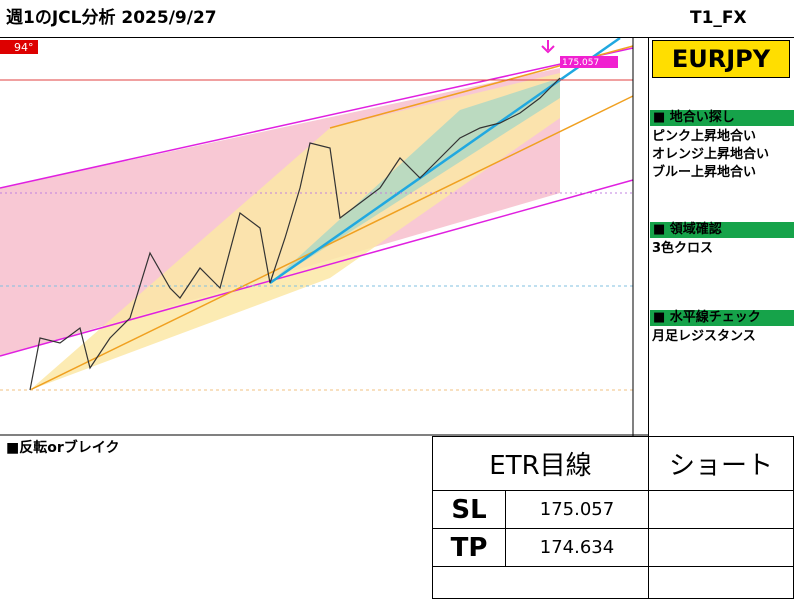 Image resolution: width=794 pixels, height=599 pixels. What do you see at coordinates (540, 463) in the screenshot?
I see `table-title: ETR目線` at bounding box center [540, 463].